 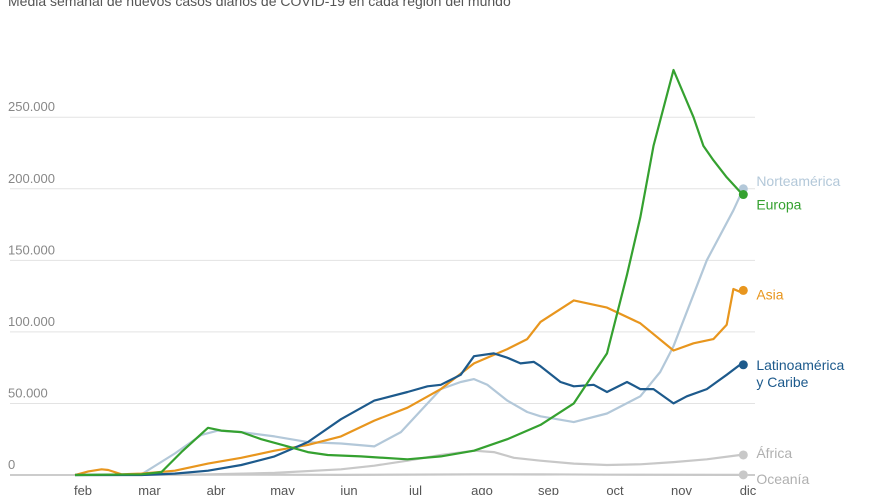 I want to click on x-tick-label: mar, so click(x=149, y=489).